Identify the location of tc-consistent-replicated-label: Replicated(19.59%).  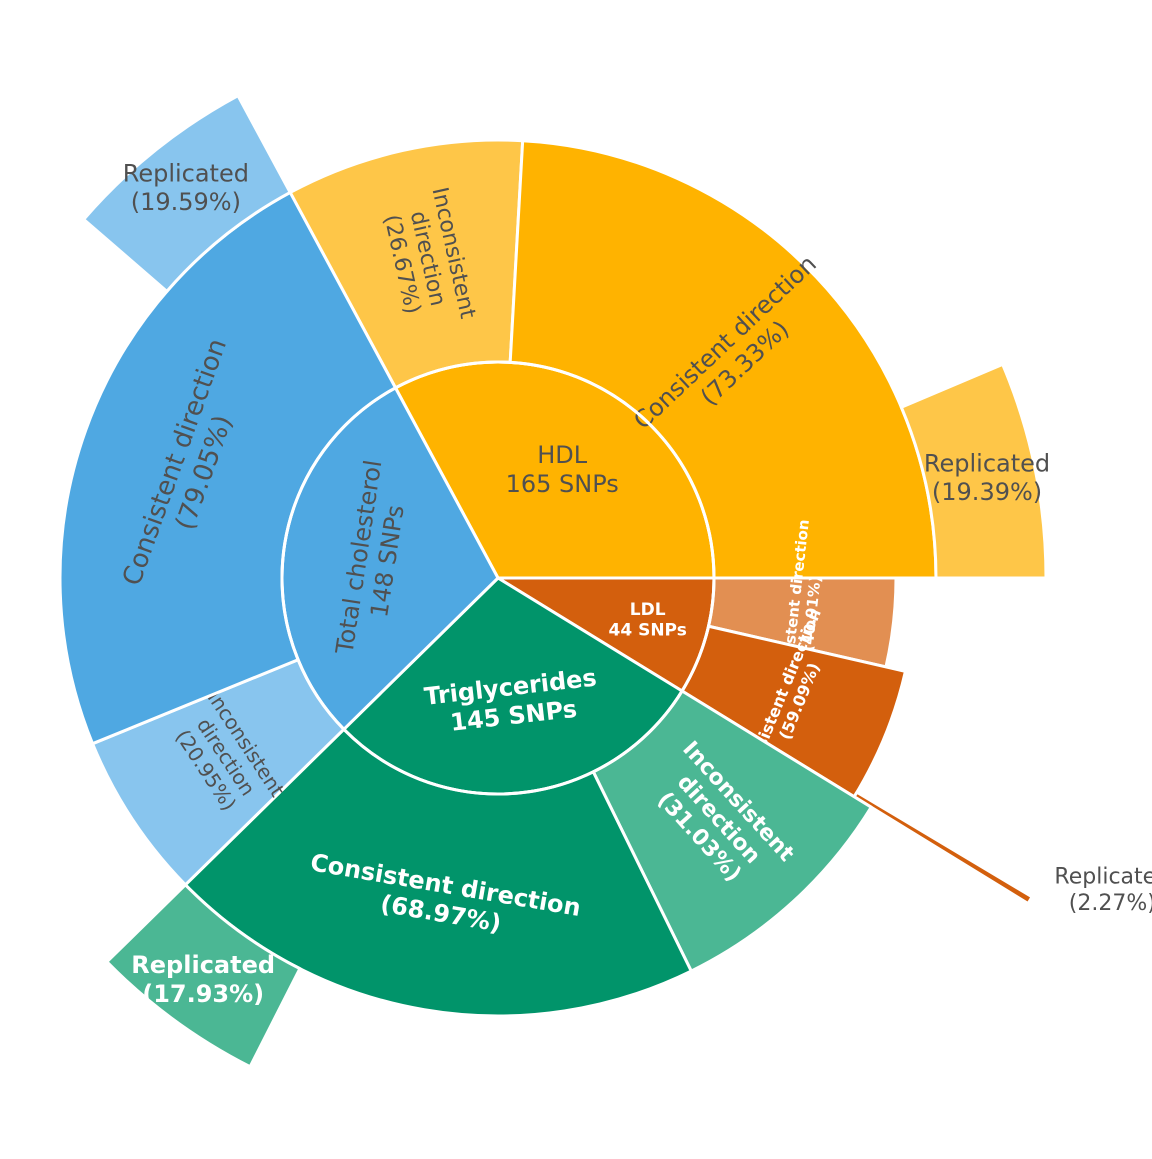
(186, 187).